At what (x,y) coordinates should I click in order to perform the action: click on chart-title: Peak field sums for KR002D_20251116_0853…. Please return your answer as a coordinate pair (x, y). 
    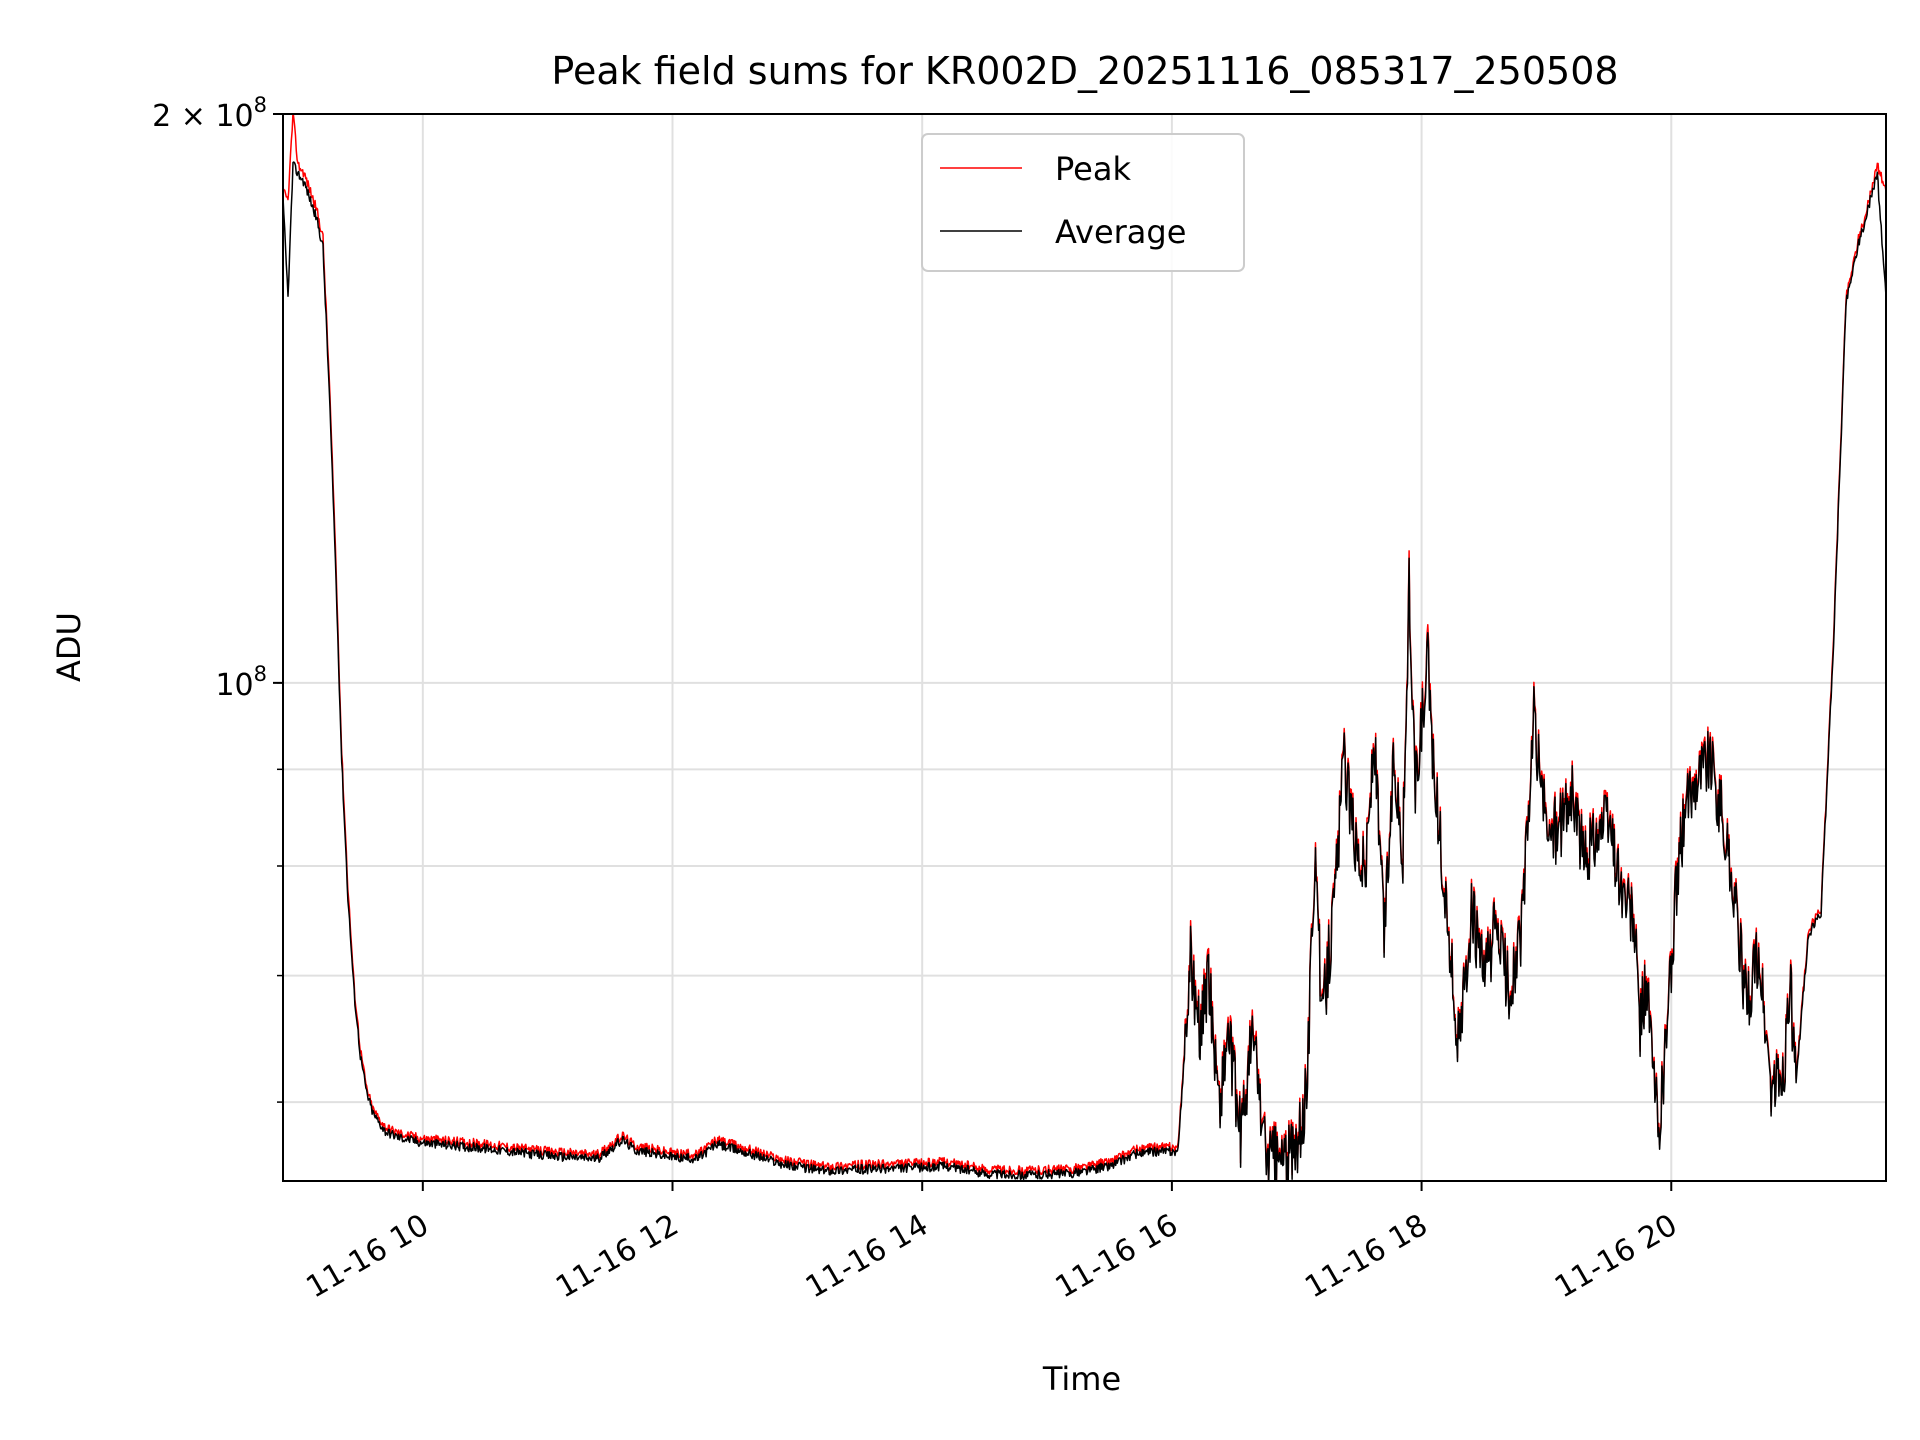
    Looking at the image, I should click on (1084, 71).